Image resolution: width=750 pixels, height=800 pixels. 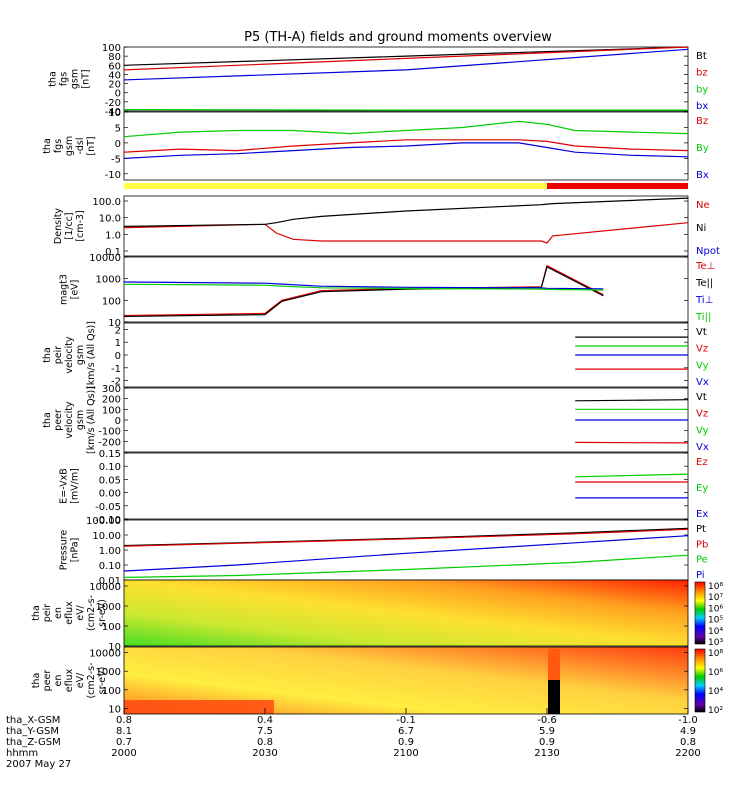 What do you see at coordinates (701, 529) in the screenshot?
I see `legend-entry-Pt: Pt` at bounding box center [701, 529].